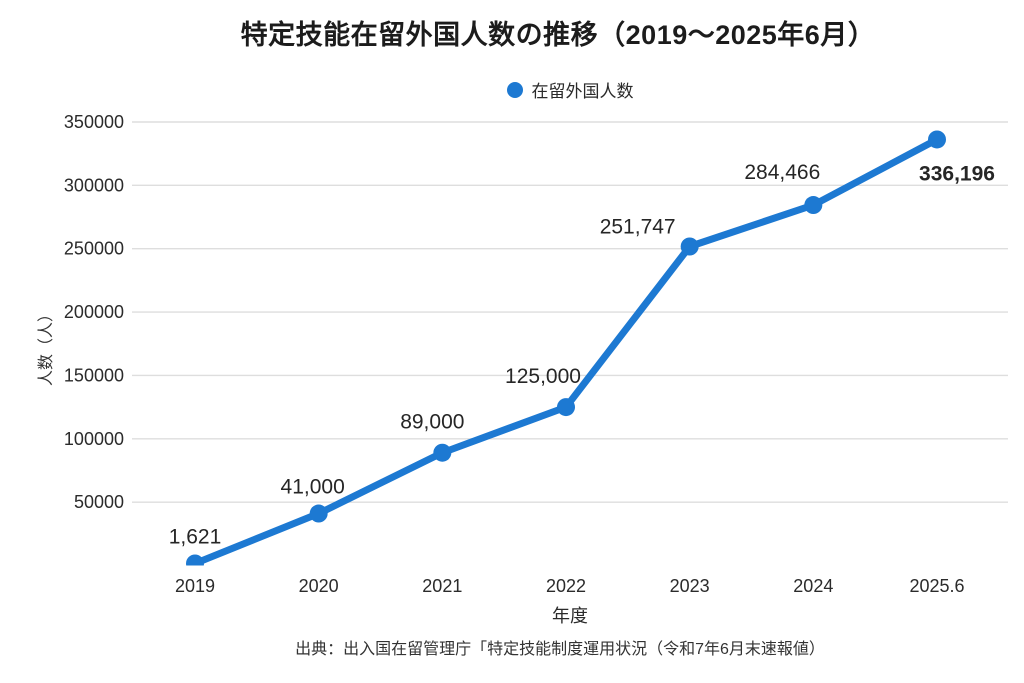 The width and height of the screenshot is (1024, 683). Describe the element at coordinates (94, 122) in the screenshot. I see `svg-text: 350000` at that location.